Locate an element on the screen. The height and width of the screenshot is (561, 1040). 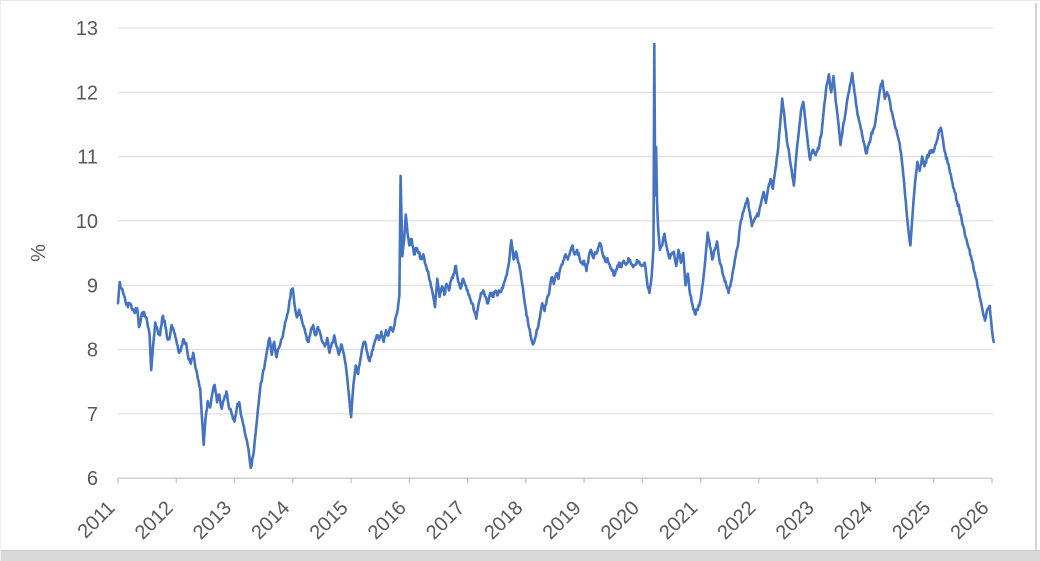
y-tick-label: 7 is located at coordinates (92, 415).